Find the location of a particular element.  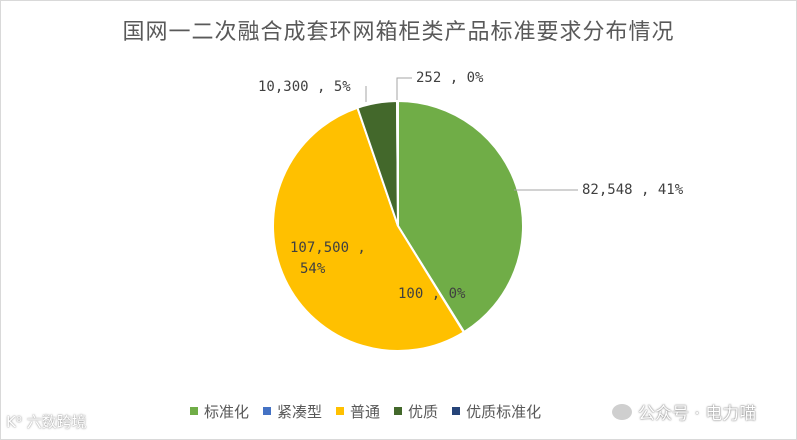

legend-label: 优质标准化 is located at coordinates (504, 411).